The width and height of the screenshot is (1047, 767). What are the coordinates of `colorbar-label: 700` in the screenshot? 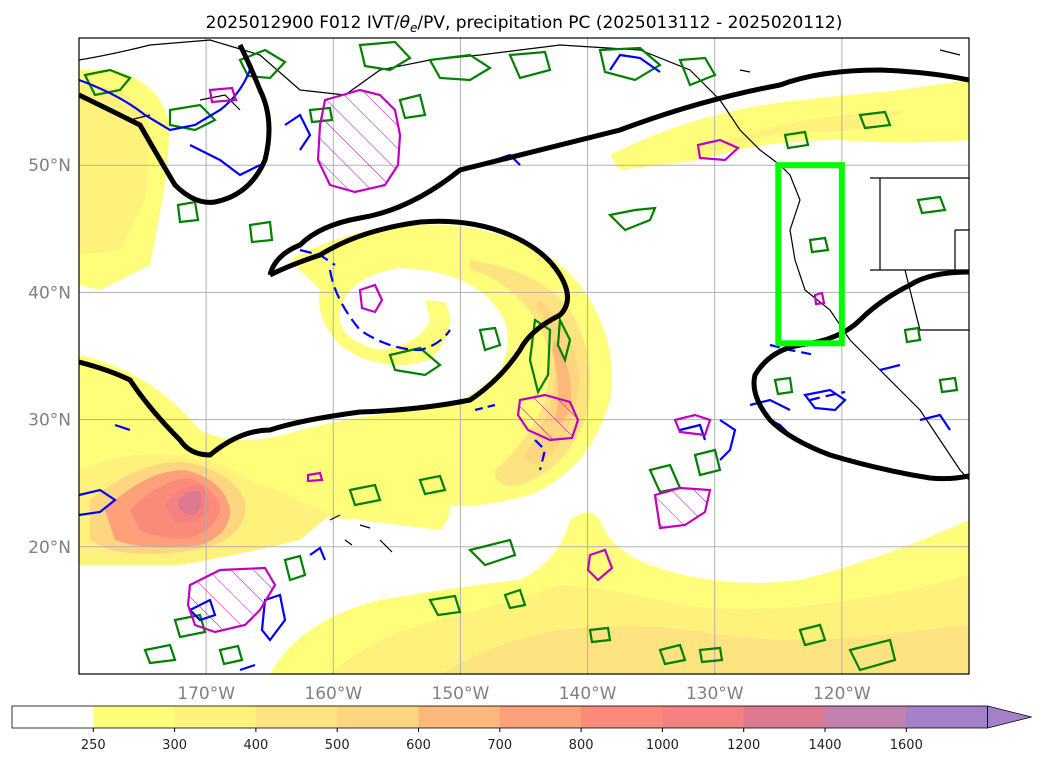 It's located at (499, 745).